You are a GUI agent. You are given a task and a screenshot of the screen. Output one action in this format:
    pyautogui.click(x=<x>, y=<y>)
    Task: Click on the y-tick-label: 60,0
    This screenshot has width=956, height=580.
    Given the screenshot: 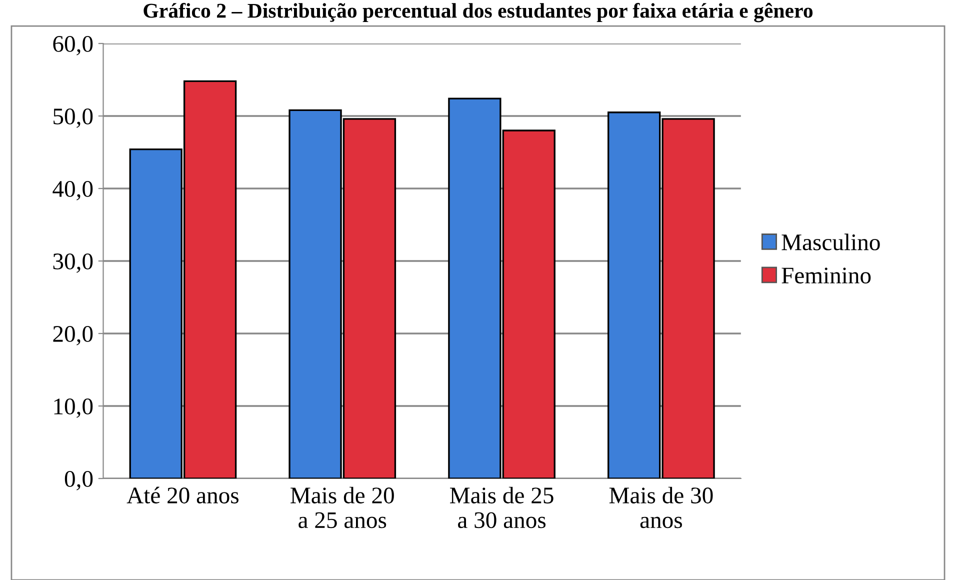 What is the action you would take?
    pyautogui.click(x=73, y=46)
    